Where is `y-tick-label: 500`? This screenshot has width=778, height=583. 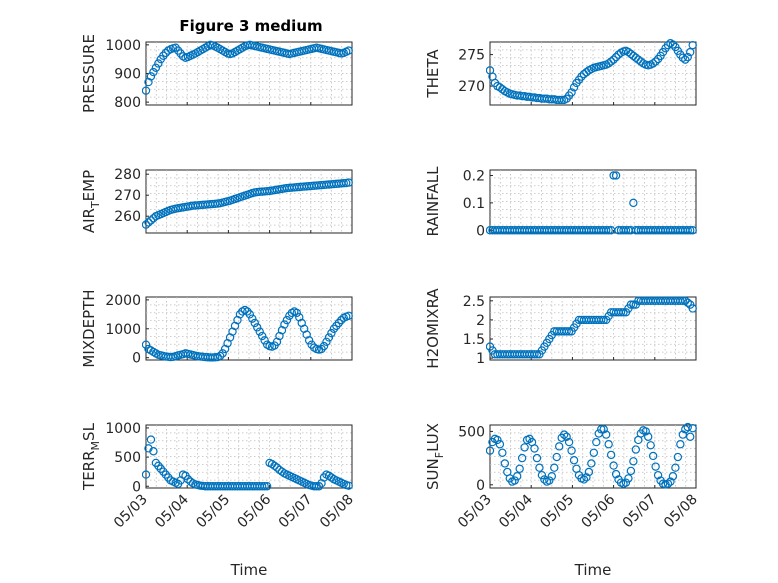
y-tick-label: 500 is located at coordinates (471, 432).